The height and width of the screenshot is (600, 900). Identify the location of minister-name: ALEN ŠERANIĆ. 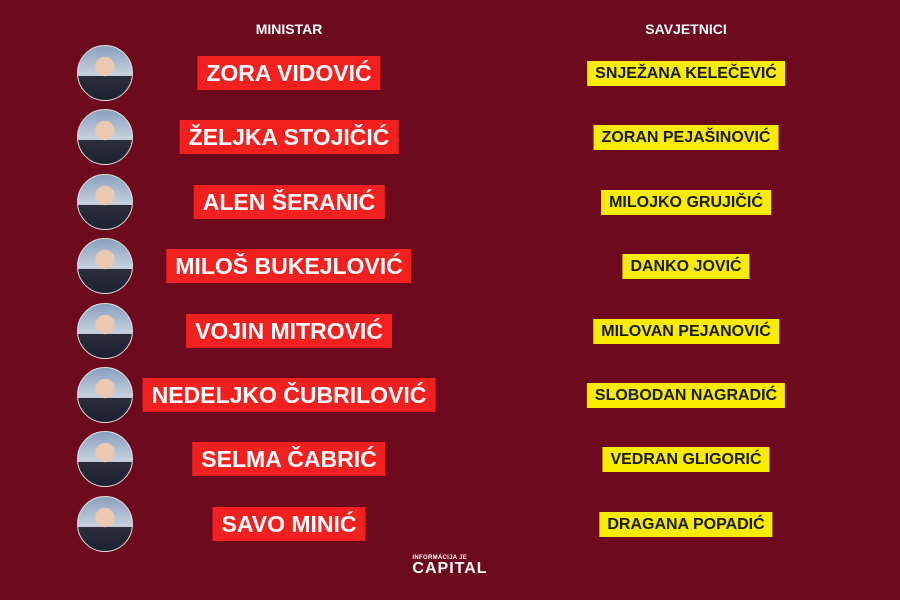
(289, 201).